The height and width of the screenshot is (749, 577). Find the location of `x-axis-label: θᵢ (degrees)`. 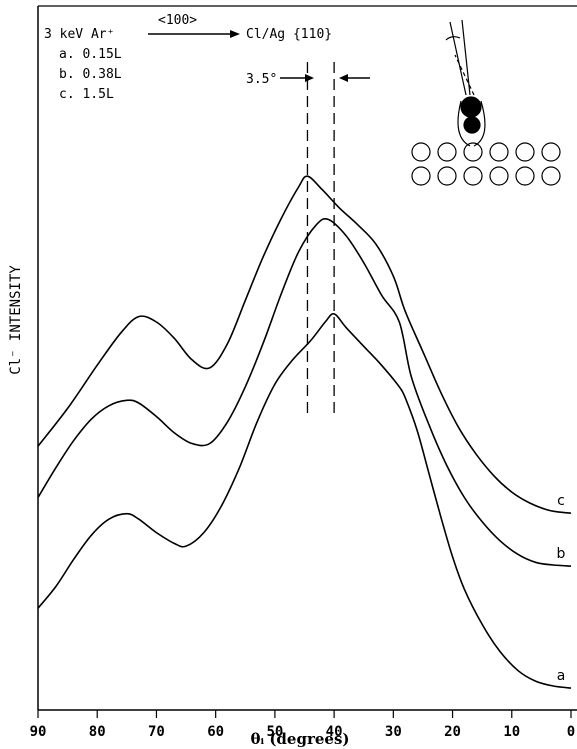

x-axis-label: θᵢ (degrees) is located at coordinates (300, 739).